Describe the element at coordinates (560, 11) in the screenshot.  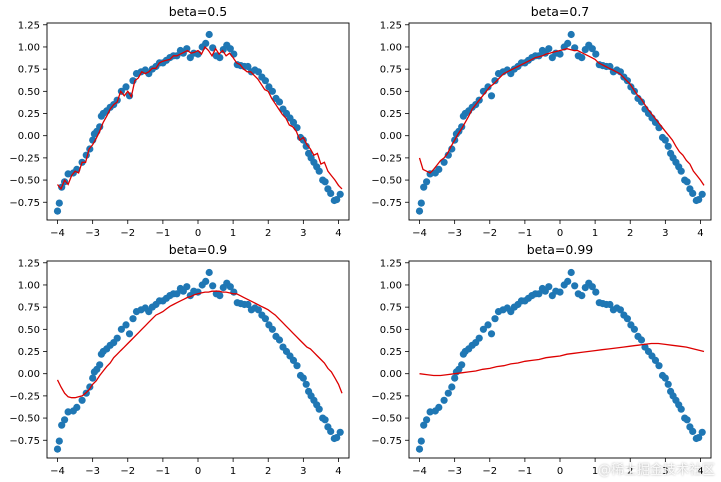
I see `subplot-title: beta=0.7` at that location.